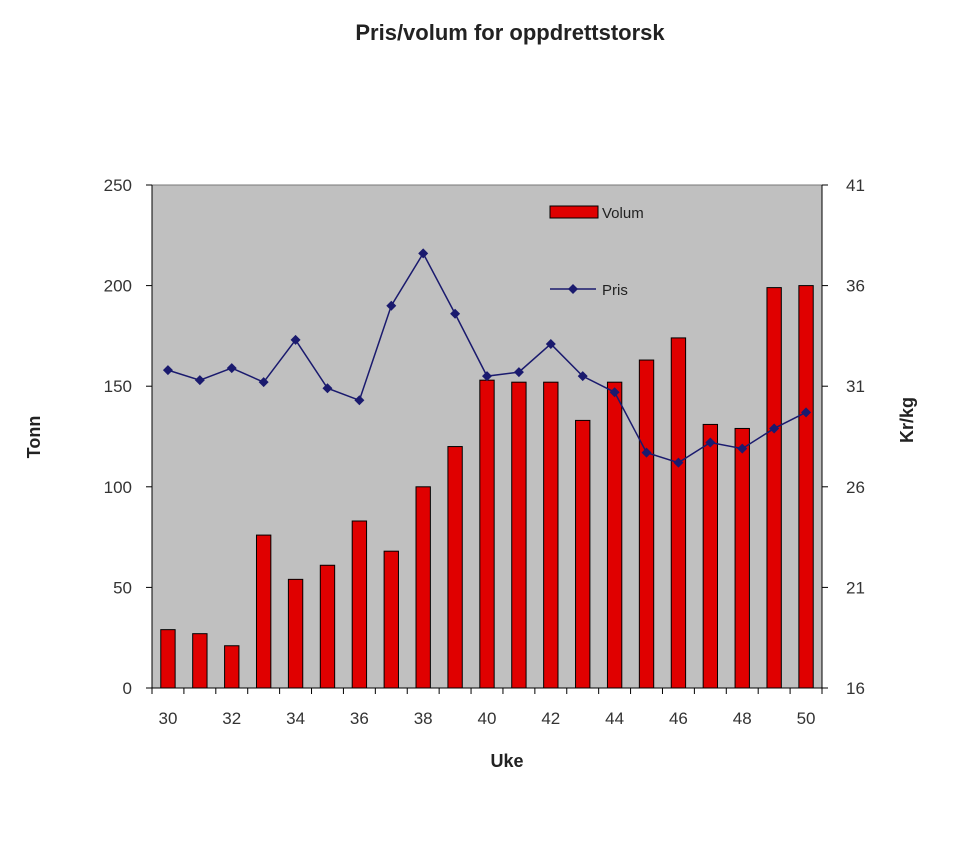  Describe the element at coordinates (573, 289) in the screenshot. I see `legend-marker-pris` at that location.